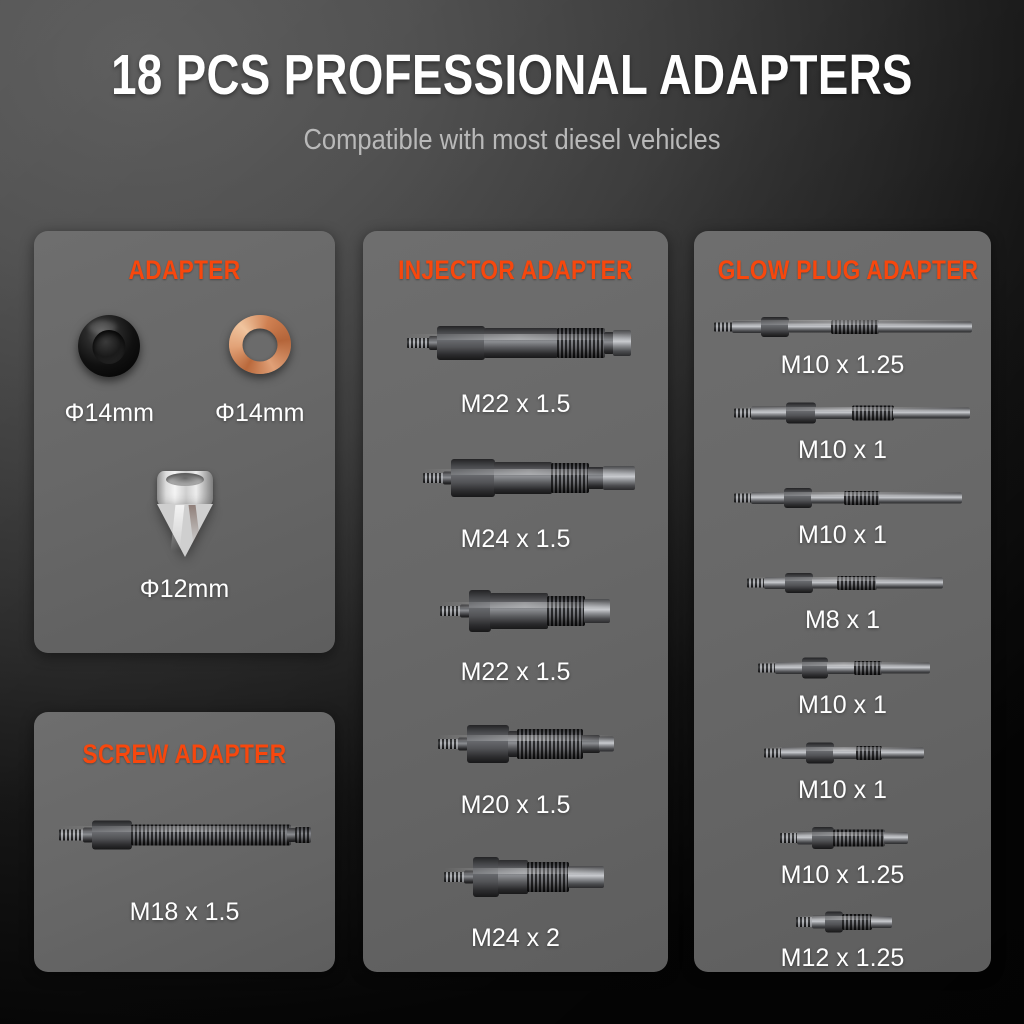 The width and height of the screenshot is (1024, 1024). I want to click on adapter-item-oring-label: Φ14mm, so click(109, 413).